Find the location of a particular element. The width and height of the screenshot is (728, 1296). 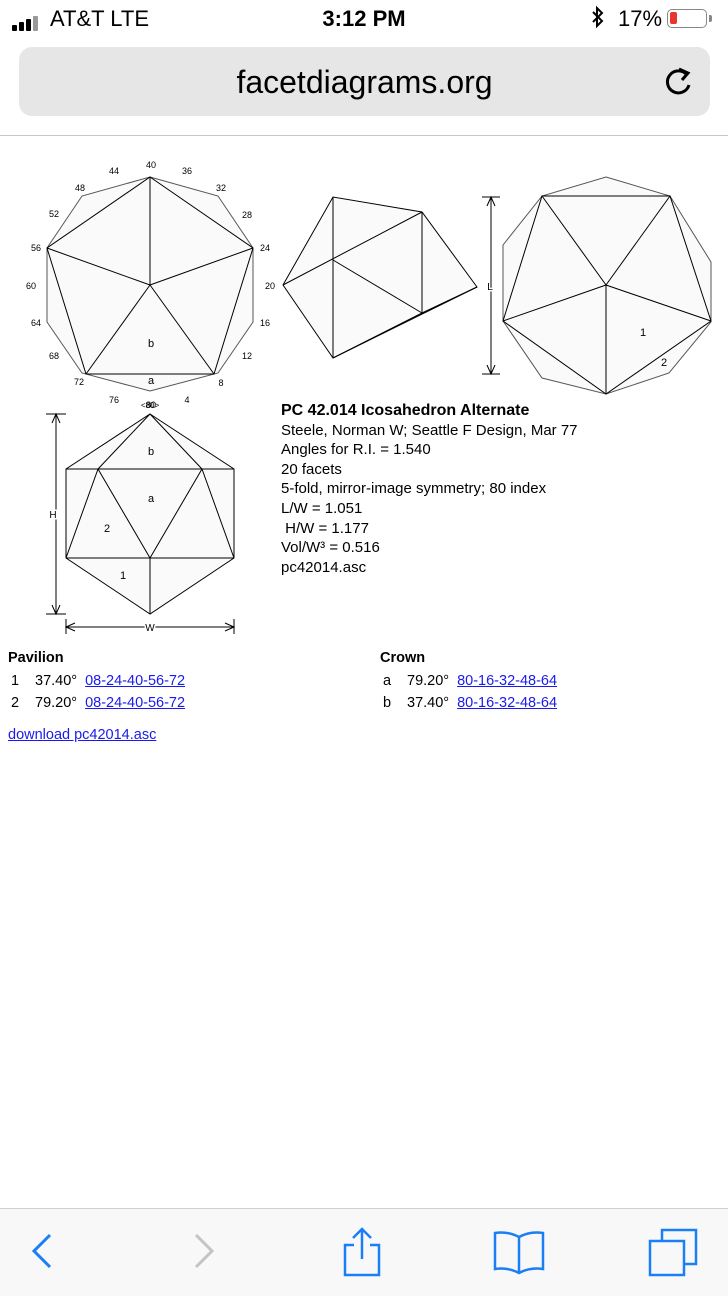

signal-icon is located at coordinates (26, 22).